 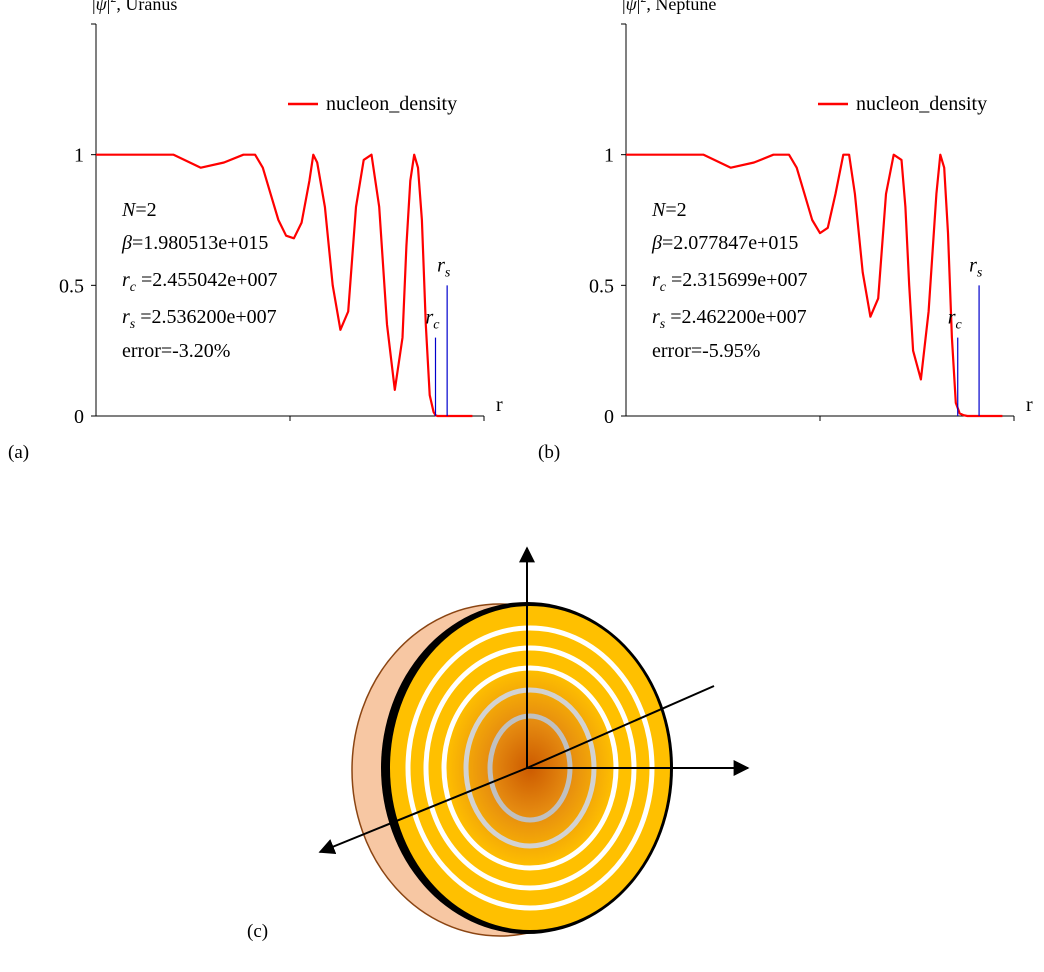 I want to click on y-axis-arrow, so click(x=423, y=810).